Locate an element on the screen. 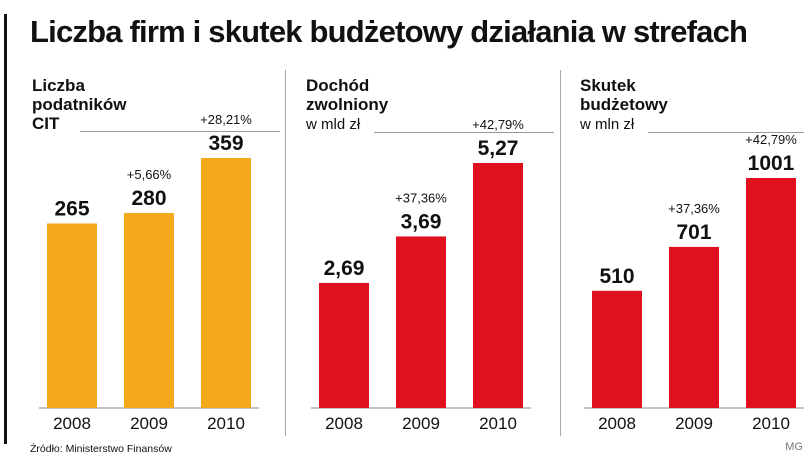 The image size is (805, 460). data-label: 3,69 is located at coordinates (421, 221).